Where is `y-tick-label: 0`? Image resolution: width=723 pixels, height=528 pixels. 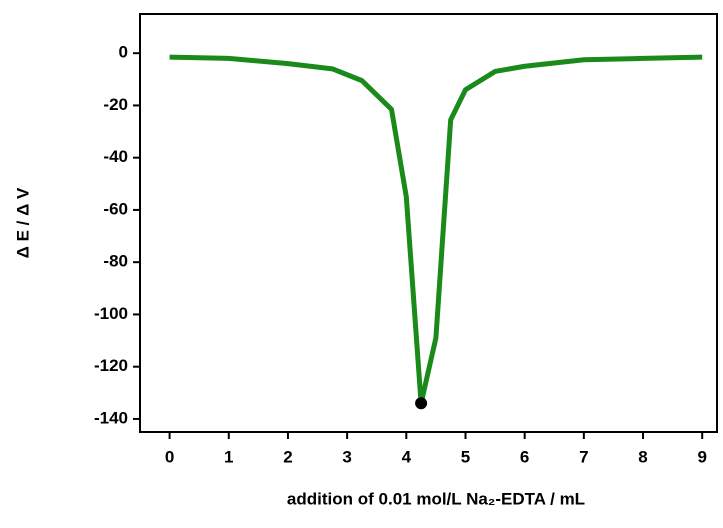
y-tick-label: 0 is located at coordinates (123, 52).